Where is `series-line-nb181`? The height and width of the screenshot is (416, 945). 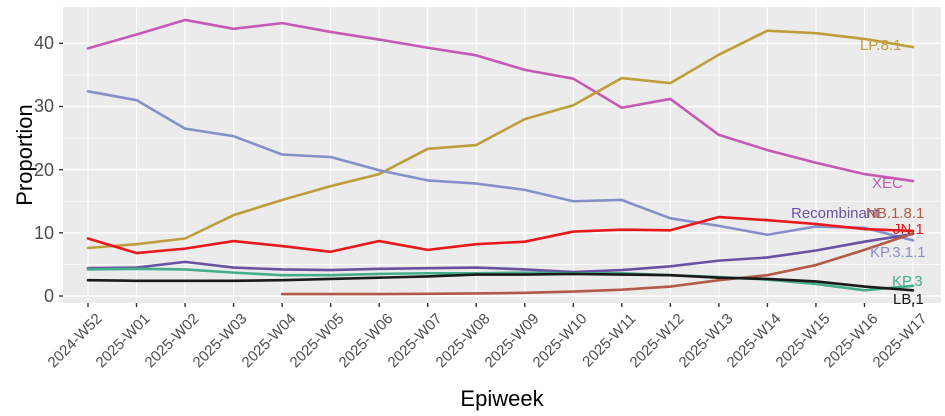
series-line-nb181 is located at coordinates (597, 264).